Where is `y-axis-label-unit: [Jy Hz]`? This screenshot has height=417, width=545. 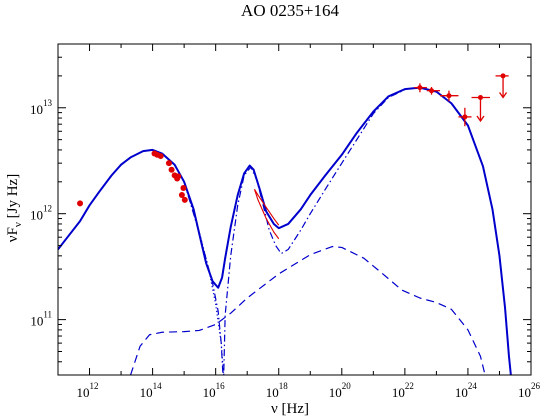 y-axis-label-unit: [Jy Hz] is located at coordinates (13, 198).